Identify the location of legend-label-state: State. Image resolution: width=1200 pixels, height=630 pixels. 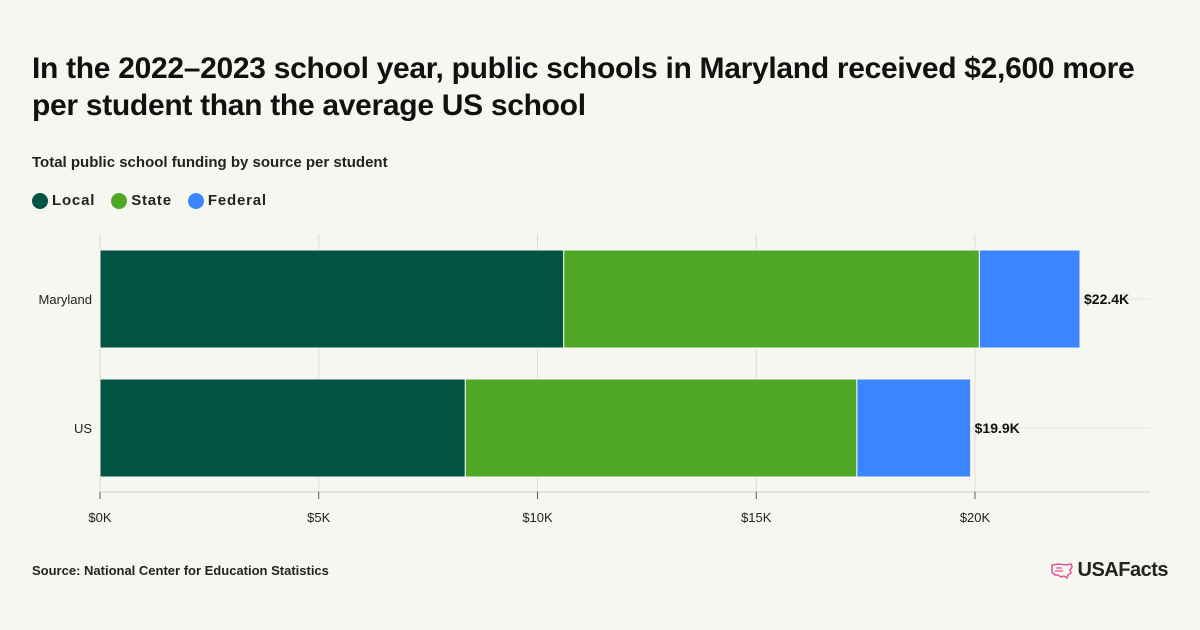
(151, 200).